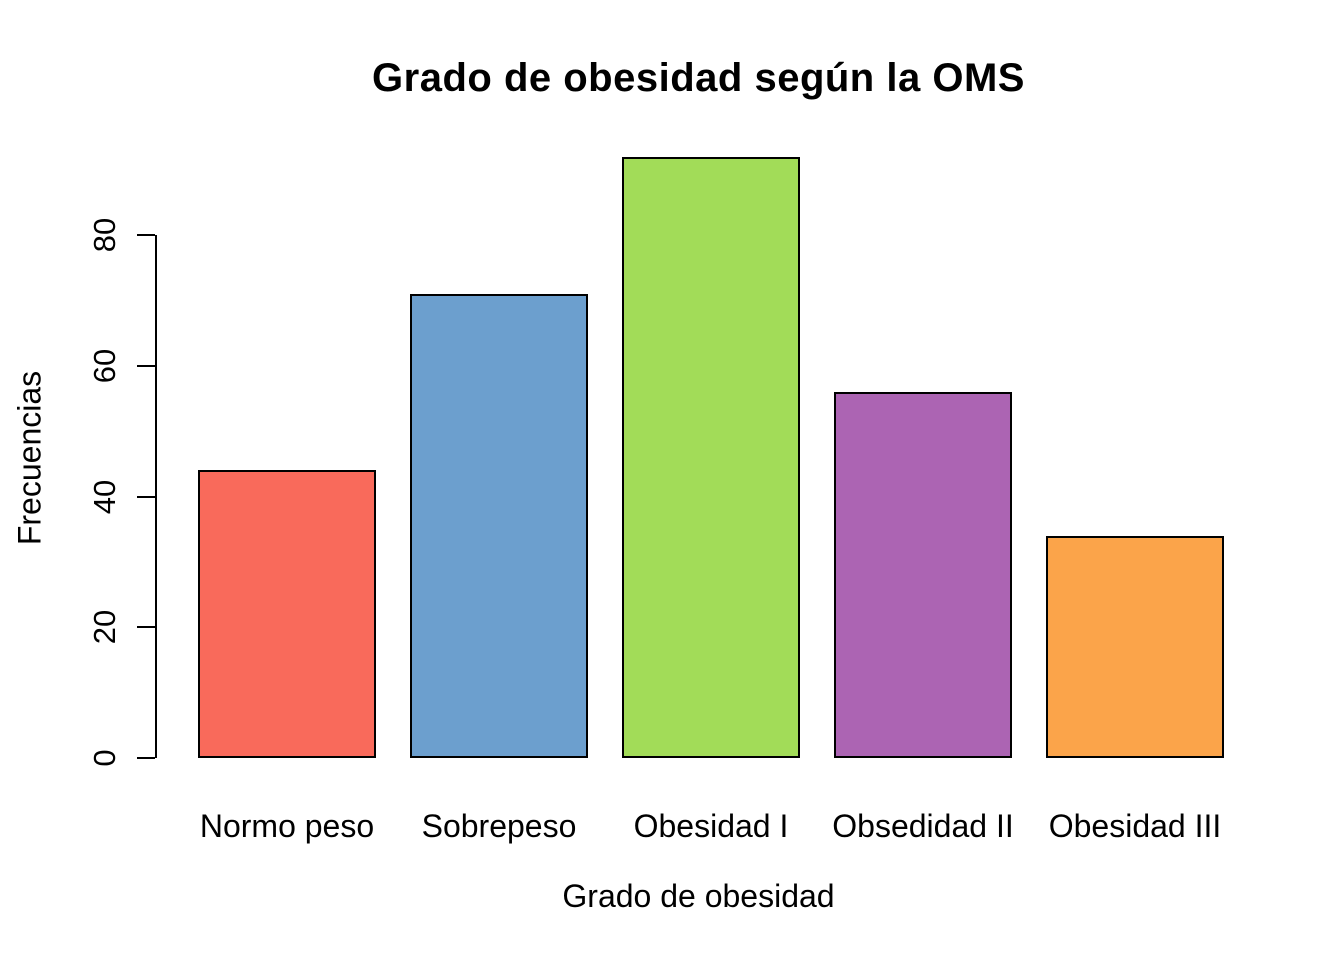  What do you see at coordinates (287, 826) in the screenshot?
I see `x-category-label-normo-peso: Normo peso` at bounding box center [287, 826].